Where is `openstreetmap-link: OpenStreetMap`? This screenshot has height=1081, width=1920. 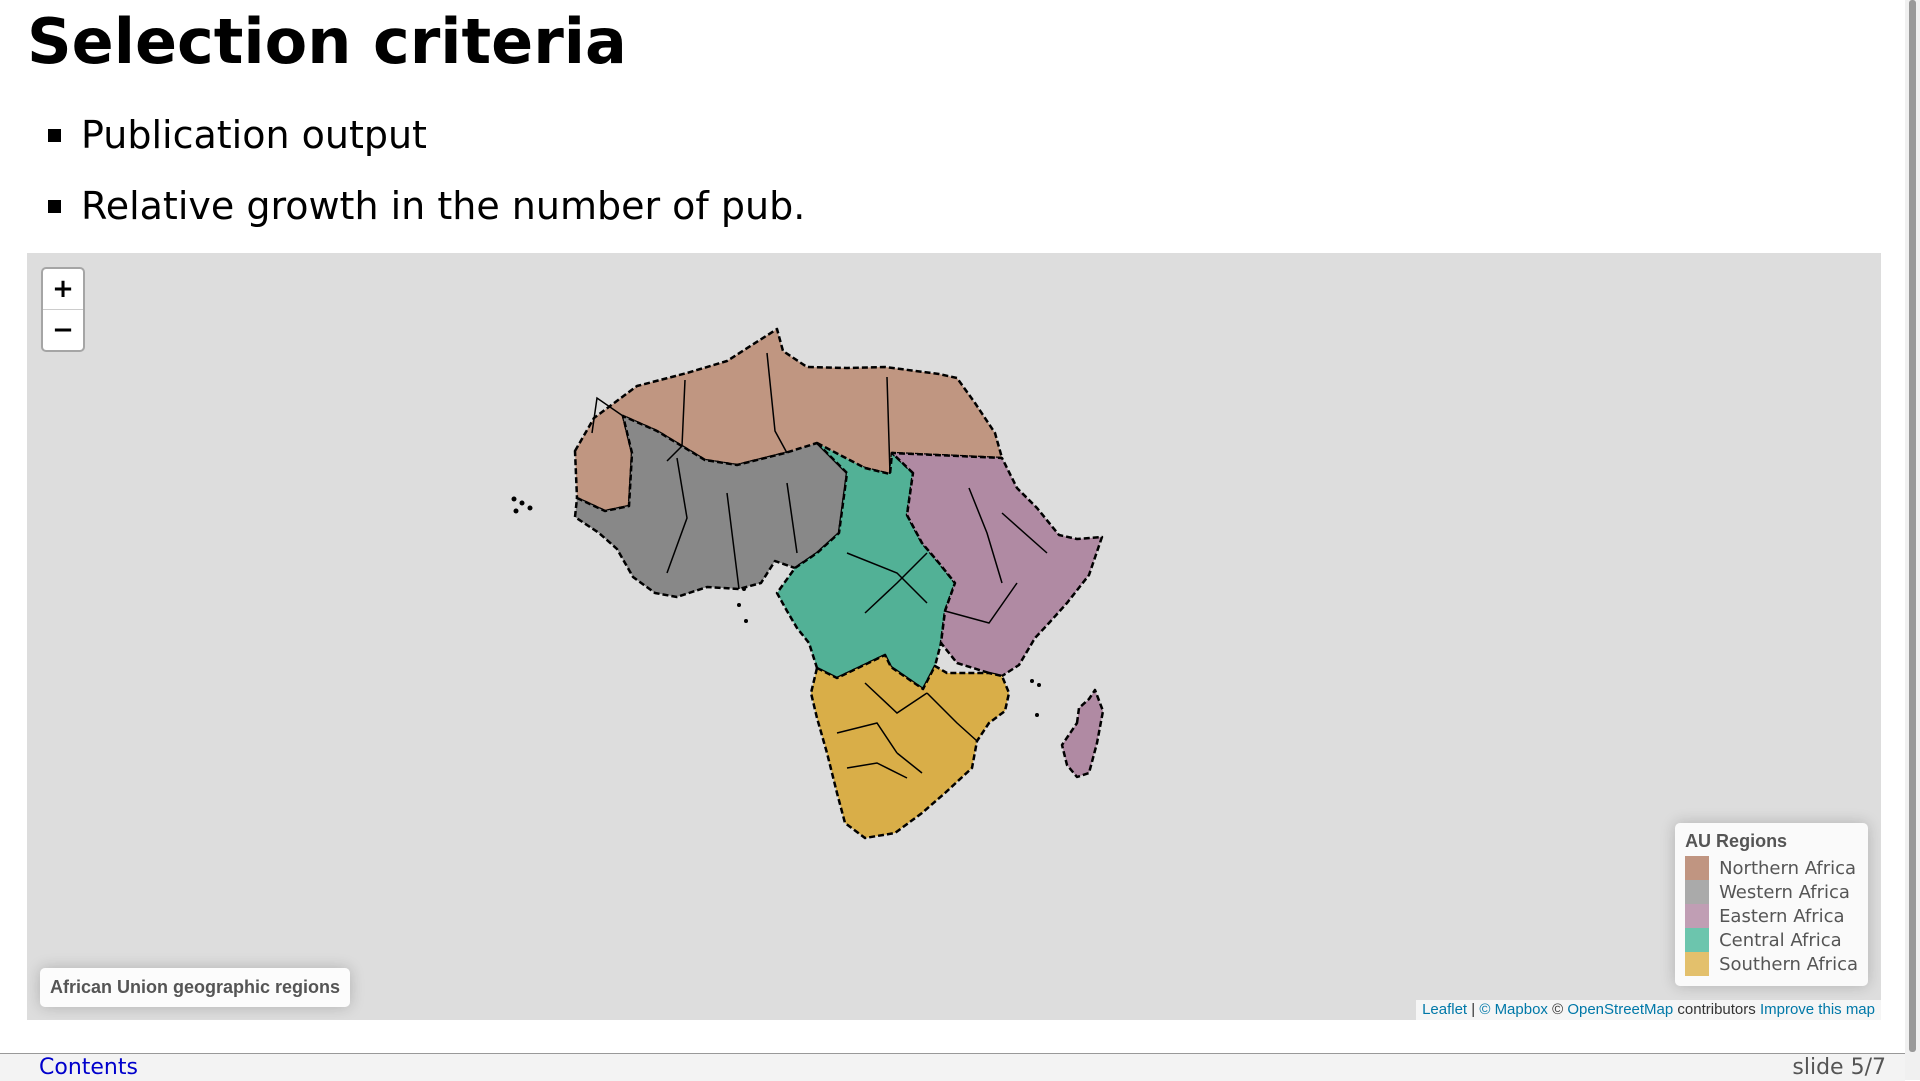
openstreetmap-link: OpenStreetMap is located at coordinates (1620, 1009).